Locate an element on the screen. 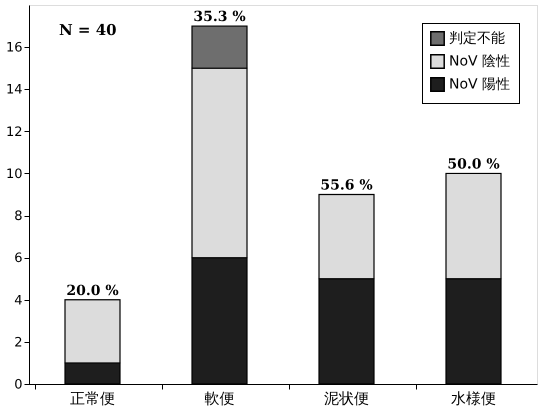  x-tick-label: 泥状便 is located at coordinates (346, 399).